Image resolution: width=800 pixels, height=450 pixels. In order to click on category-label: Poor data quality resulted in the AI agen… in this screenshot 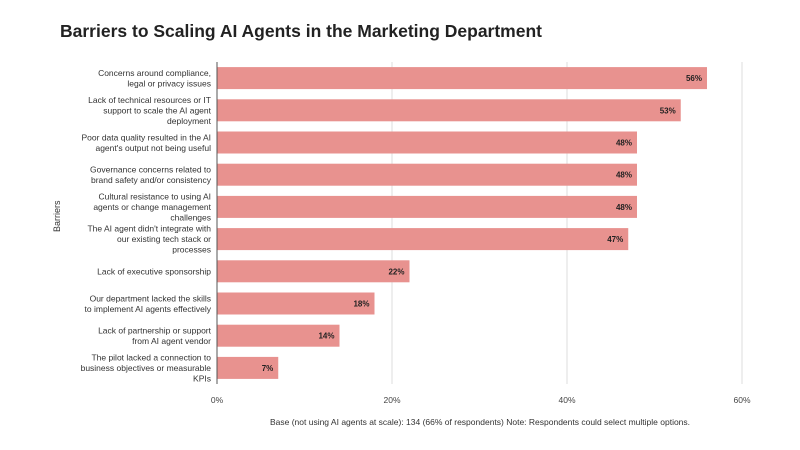, I will do `click(147, 142)`.